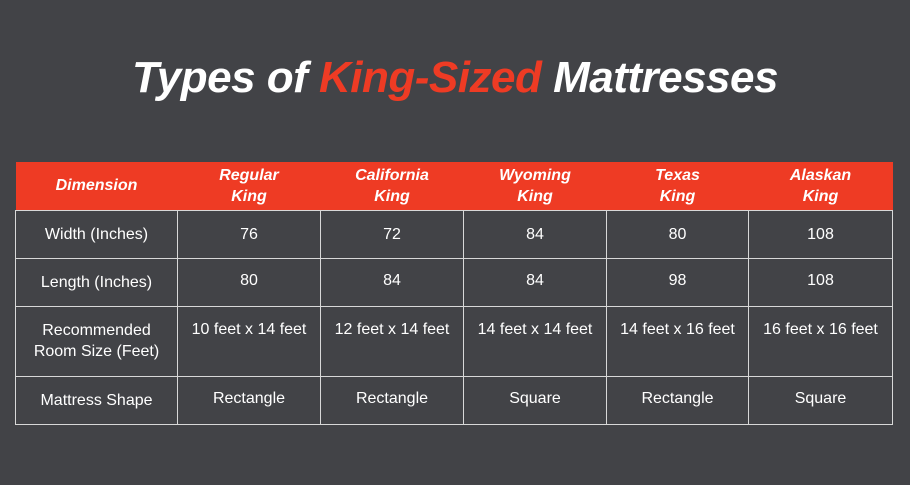 The width and height of the screenshot is (910, 485). I want to click on cell-shape-wyoming: Square, so click(535, 400).